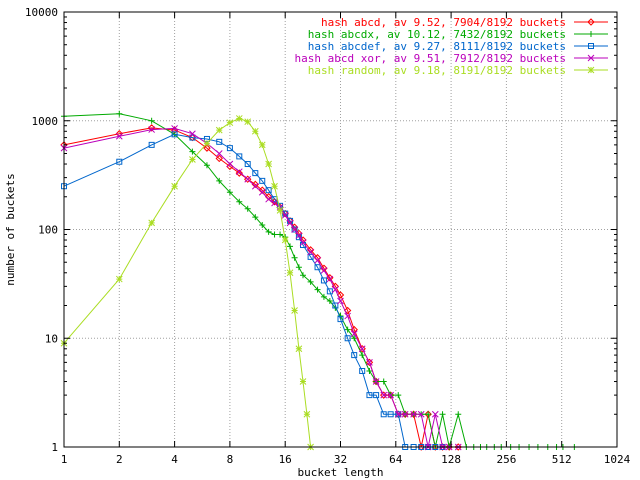 This screenshot has width=640, height=480. What do you see at coordinates (562, 459) in the screenshot?
I see `x-tick-label: 512` at bounding box center [562, 459].